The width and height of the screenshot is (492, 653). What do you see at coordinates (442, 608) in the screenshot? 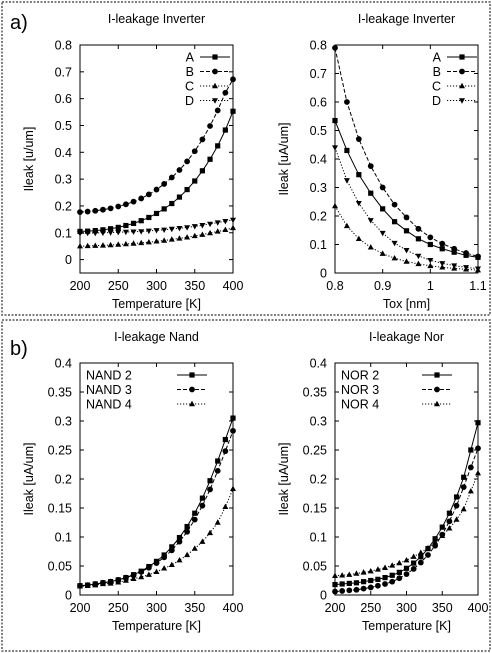
I see `x-tick-label: 350` at bounding box center [442, 608].